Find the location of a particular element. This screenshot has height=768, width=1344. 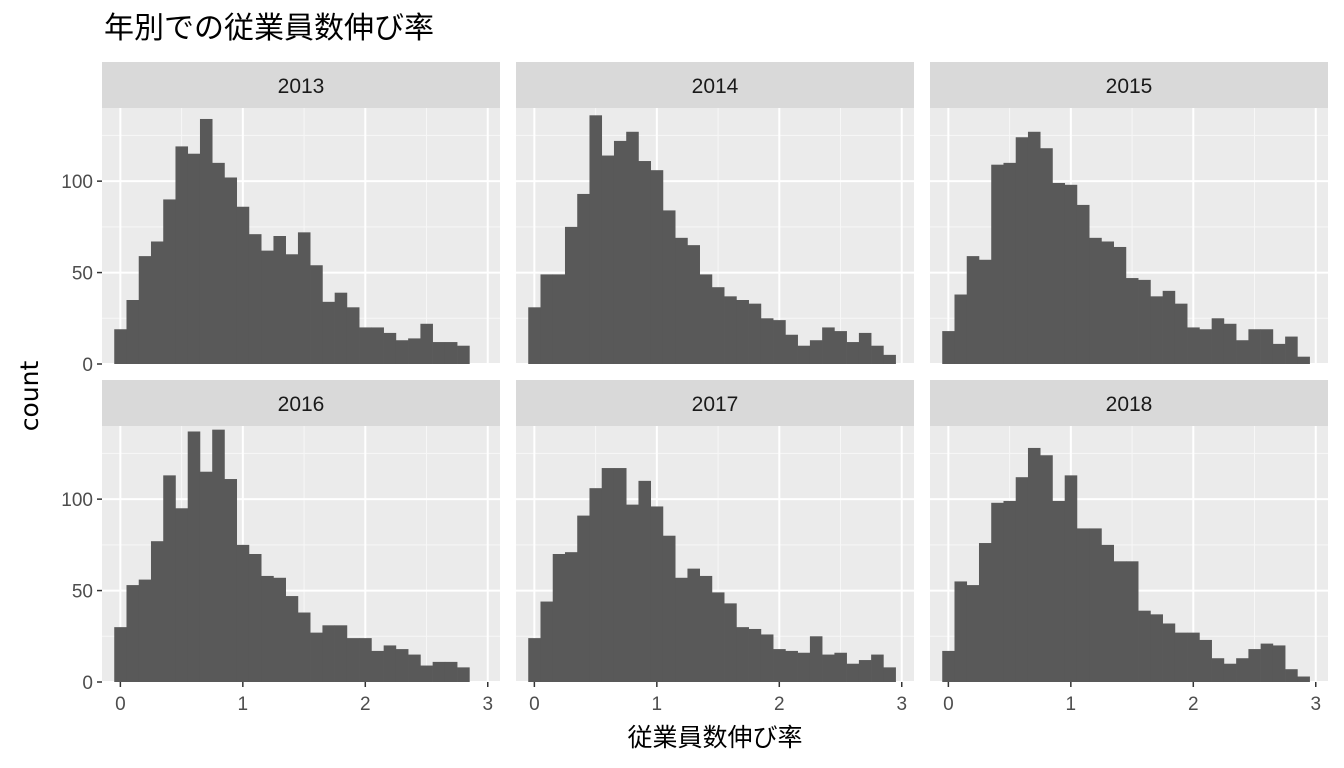

facet-strip-label: 2017 is located at coordinates (715, 404).